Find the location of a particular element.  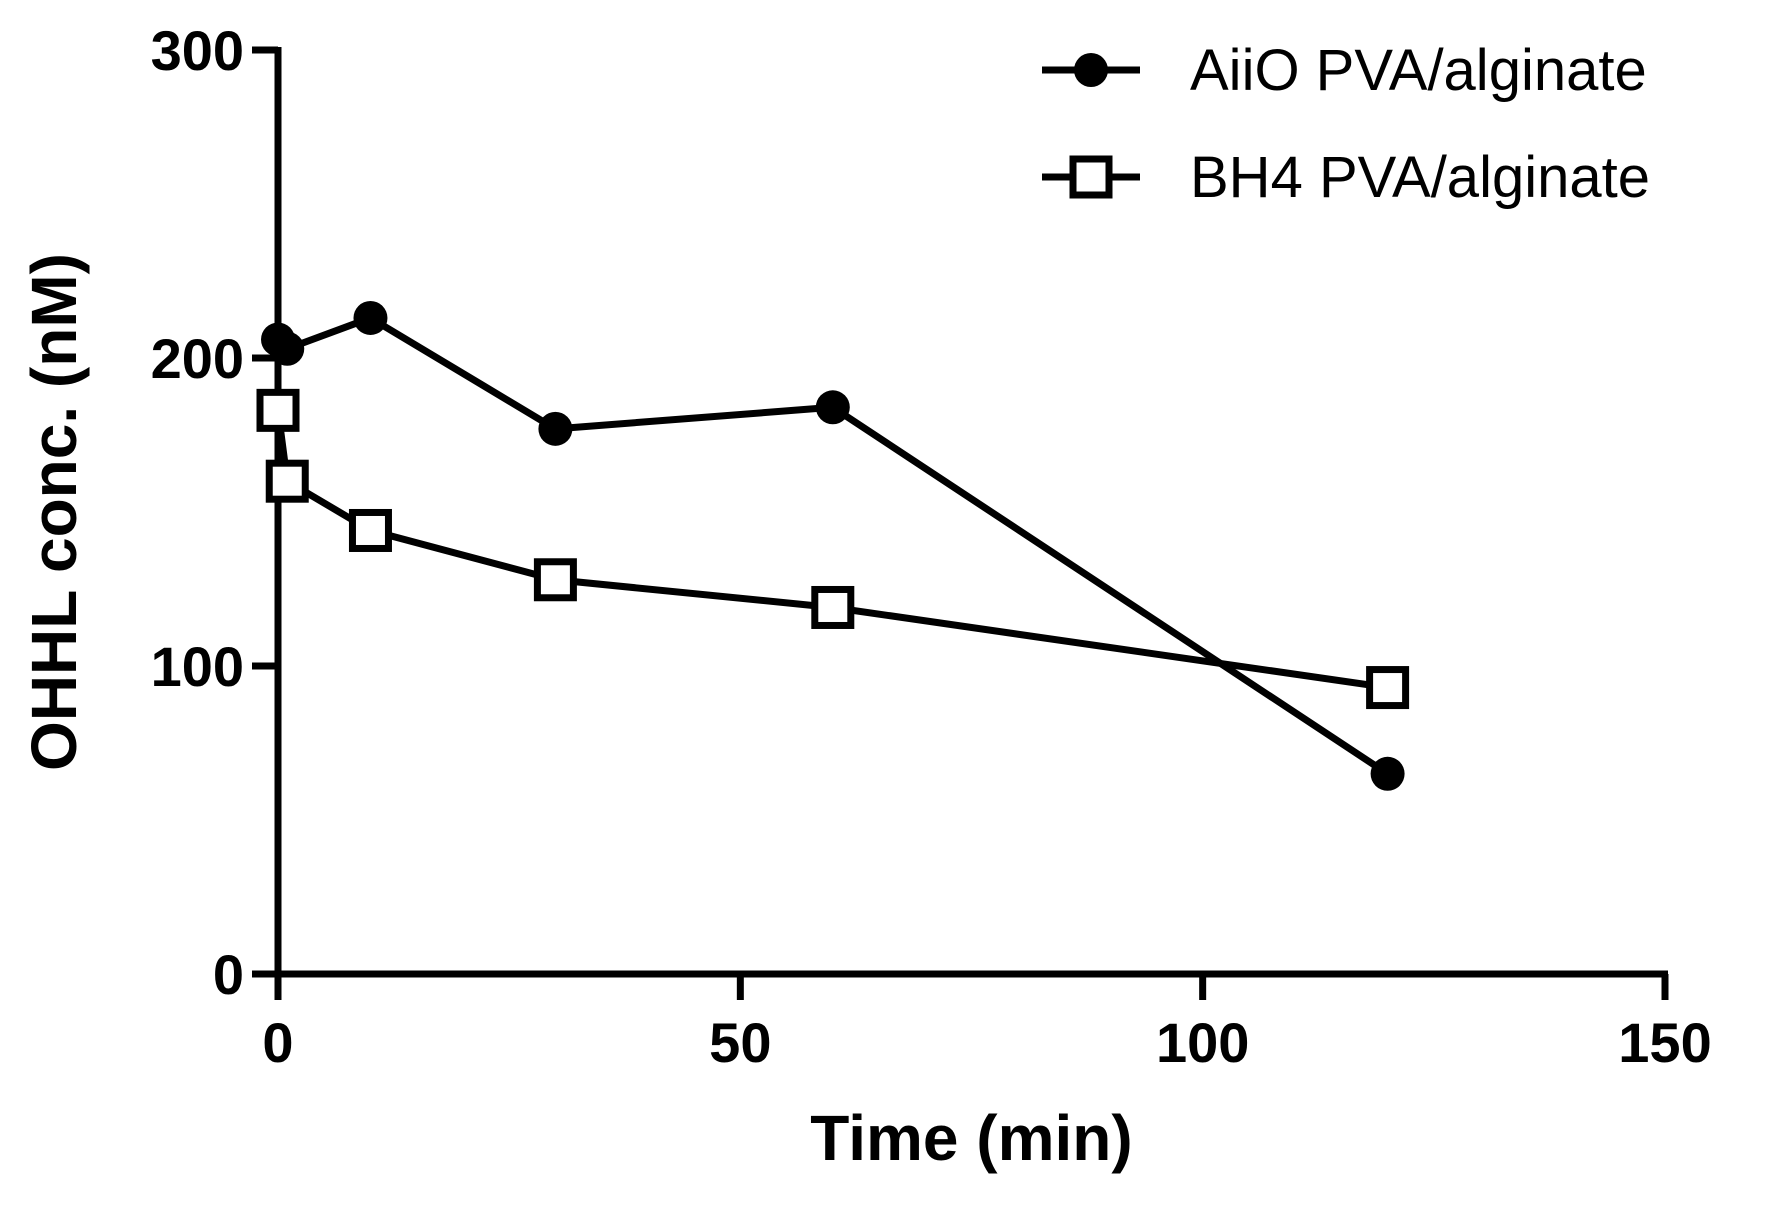

series-line is located at coordinates (831, 550).